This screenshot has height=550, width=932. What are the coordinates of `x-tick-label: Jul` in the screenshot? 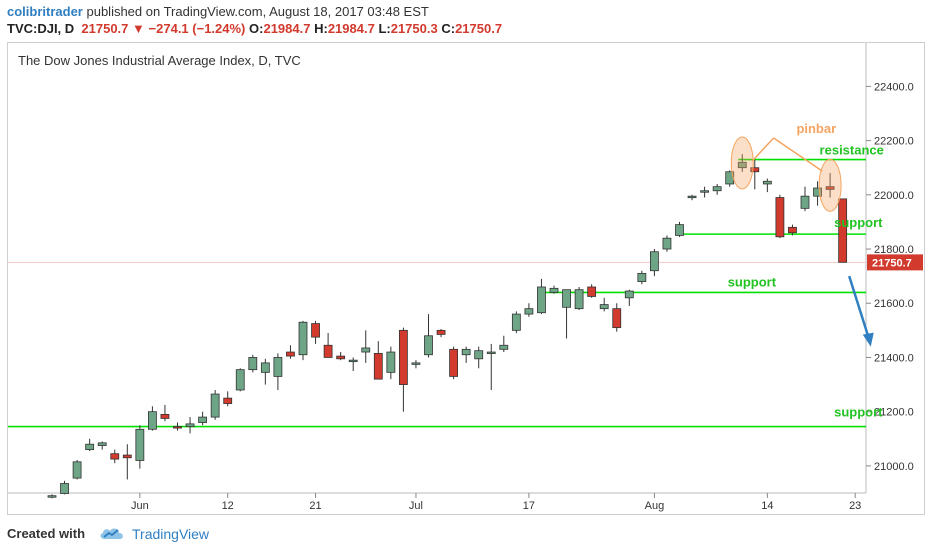 It's located at (416, 506).